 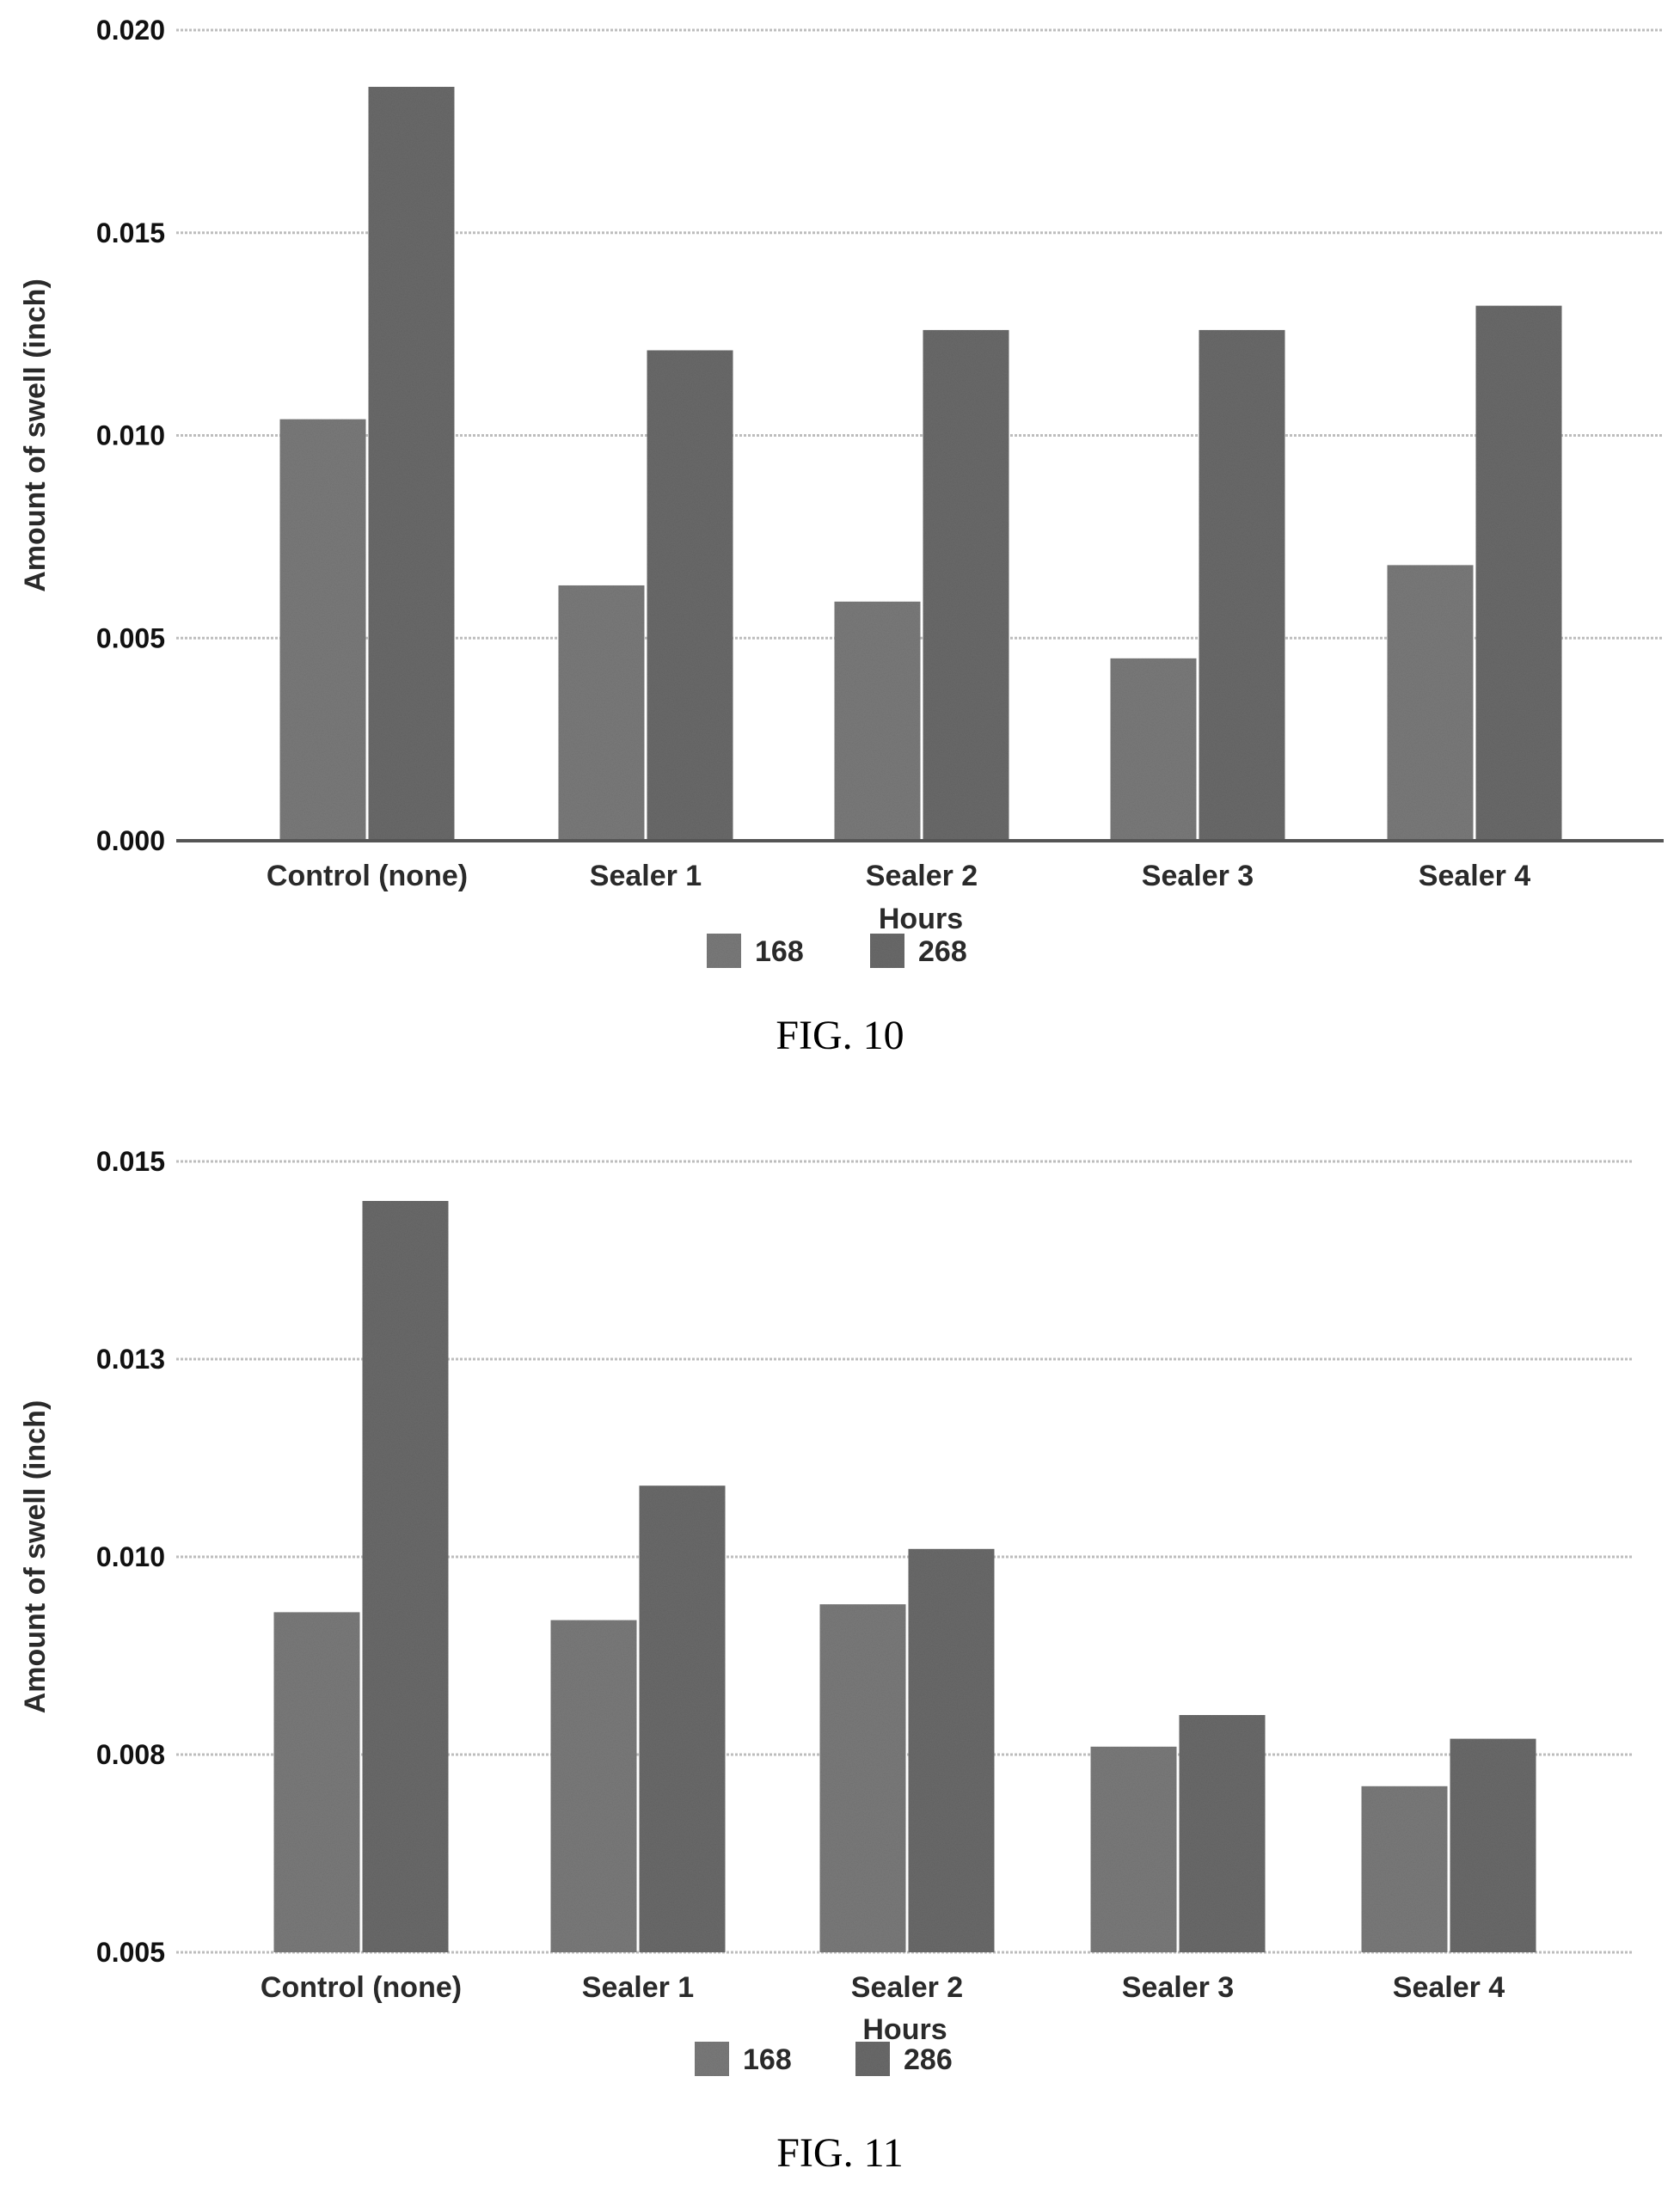 I want to click on figure-caption: FIG. 11, so click(x=840, y=2153).